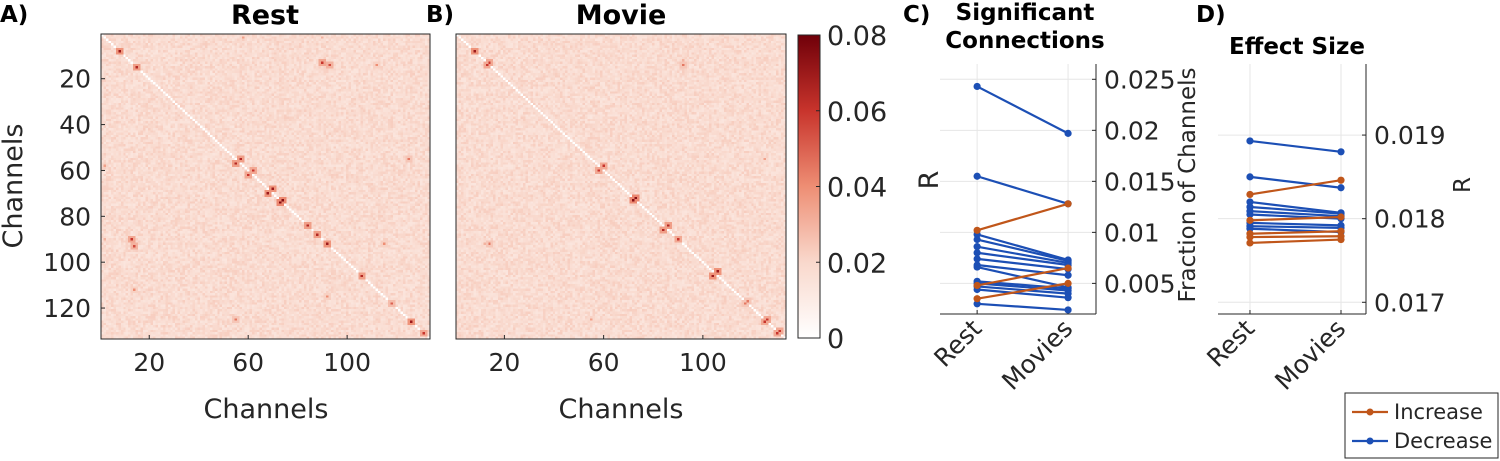 This screenshot has width=1500, height=461. I want to click on colorbar-tick-label: 0, so click(835, 339).